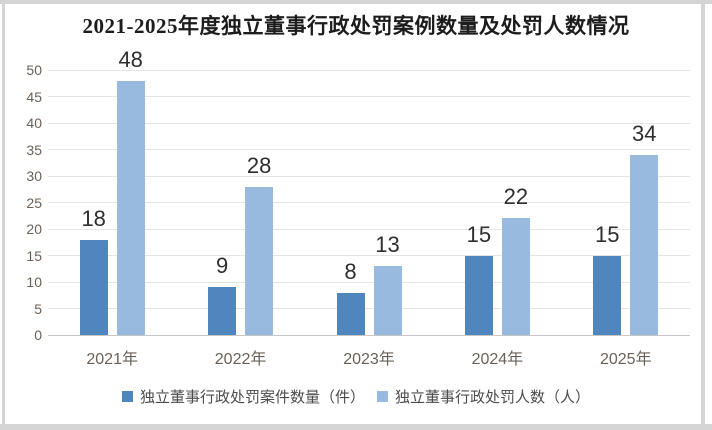 This screenshot has width=712, height=430. I want to click on y-tick-label: 40, so click(34, 123).